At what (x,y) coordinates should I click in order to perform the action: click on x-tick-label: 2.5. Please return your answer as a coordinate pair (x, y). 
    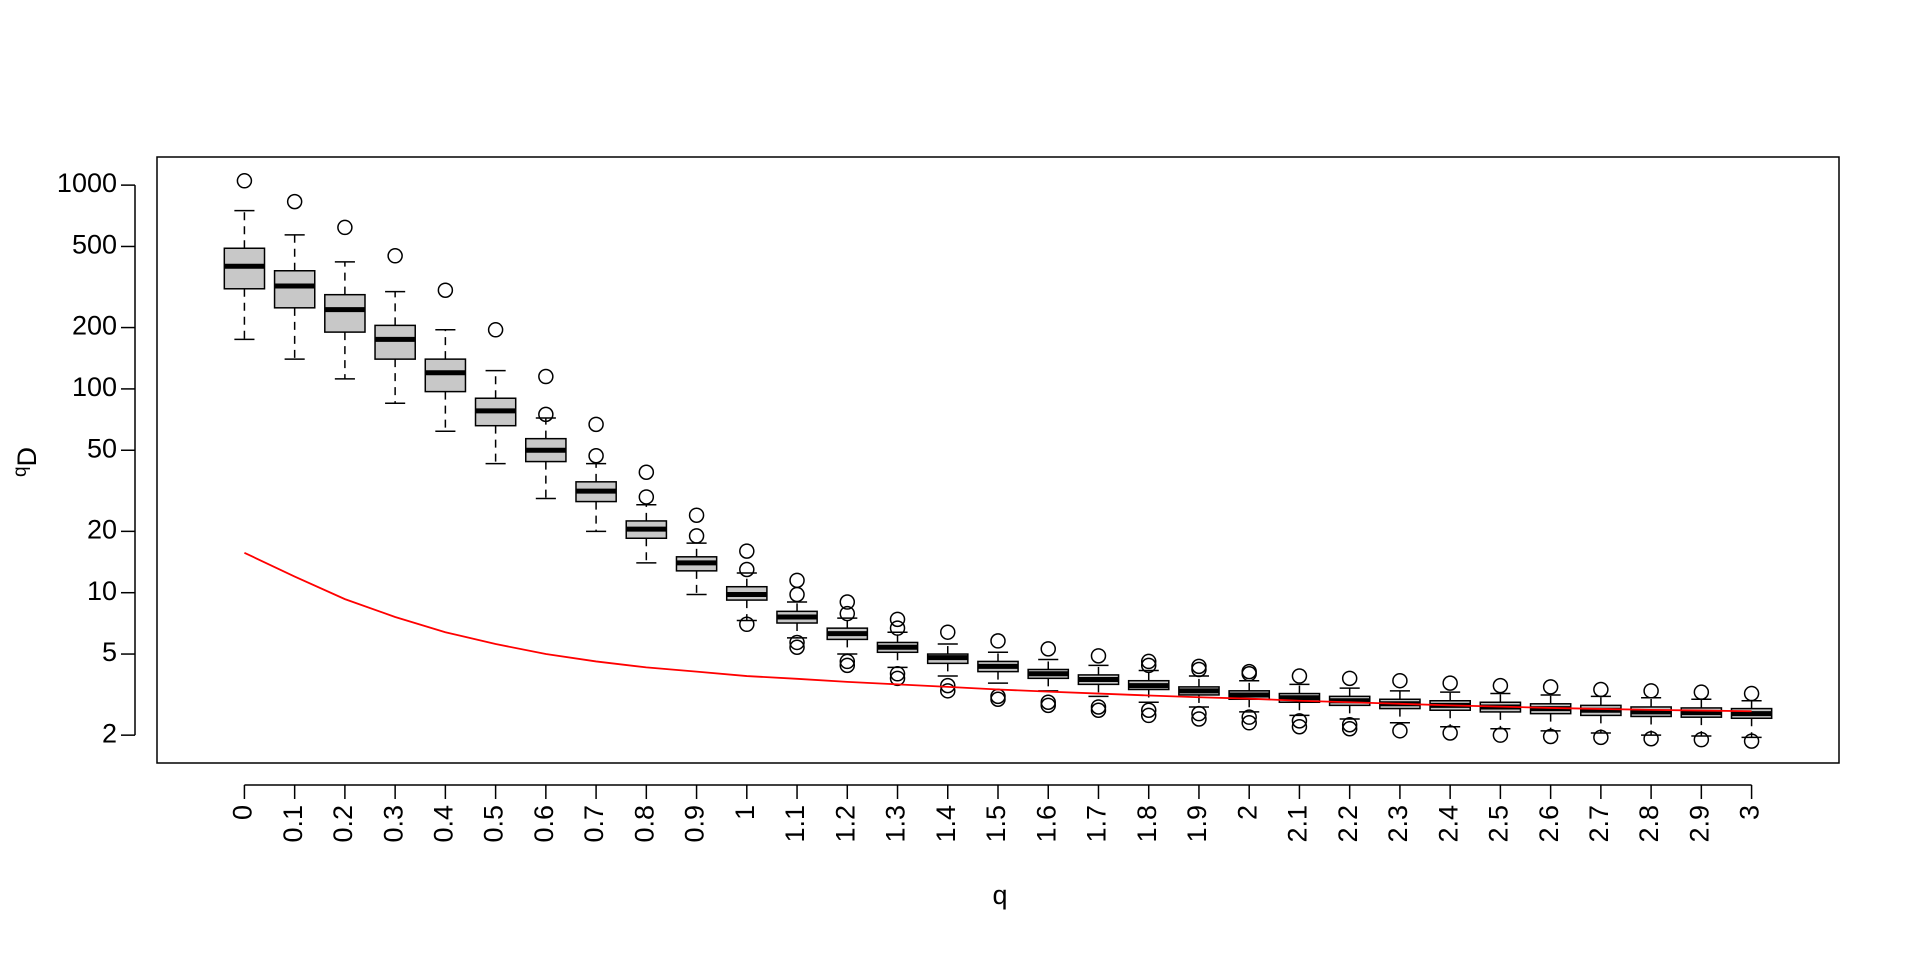
    Looking at the image, I should click on (1499, 824).